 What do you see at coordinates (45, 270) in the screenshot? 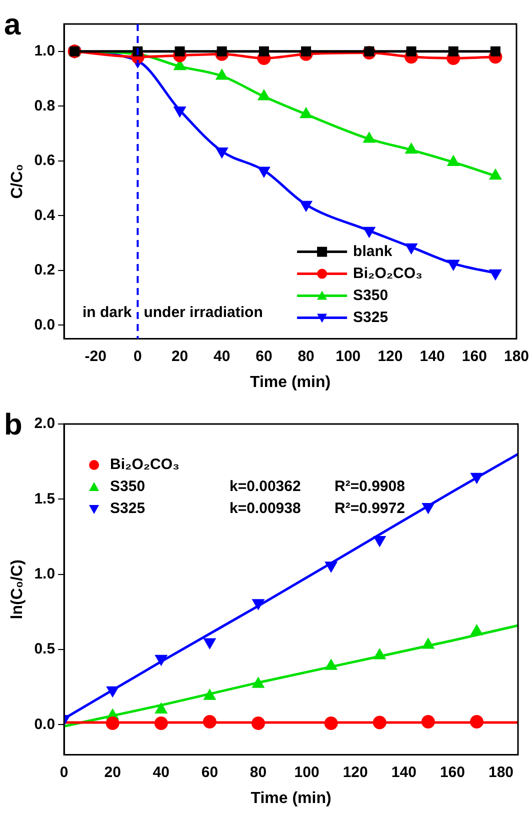
I see `y-tick-label: 0.2` at bounding box center [45, 270].